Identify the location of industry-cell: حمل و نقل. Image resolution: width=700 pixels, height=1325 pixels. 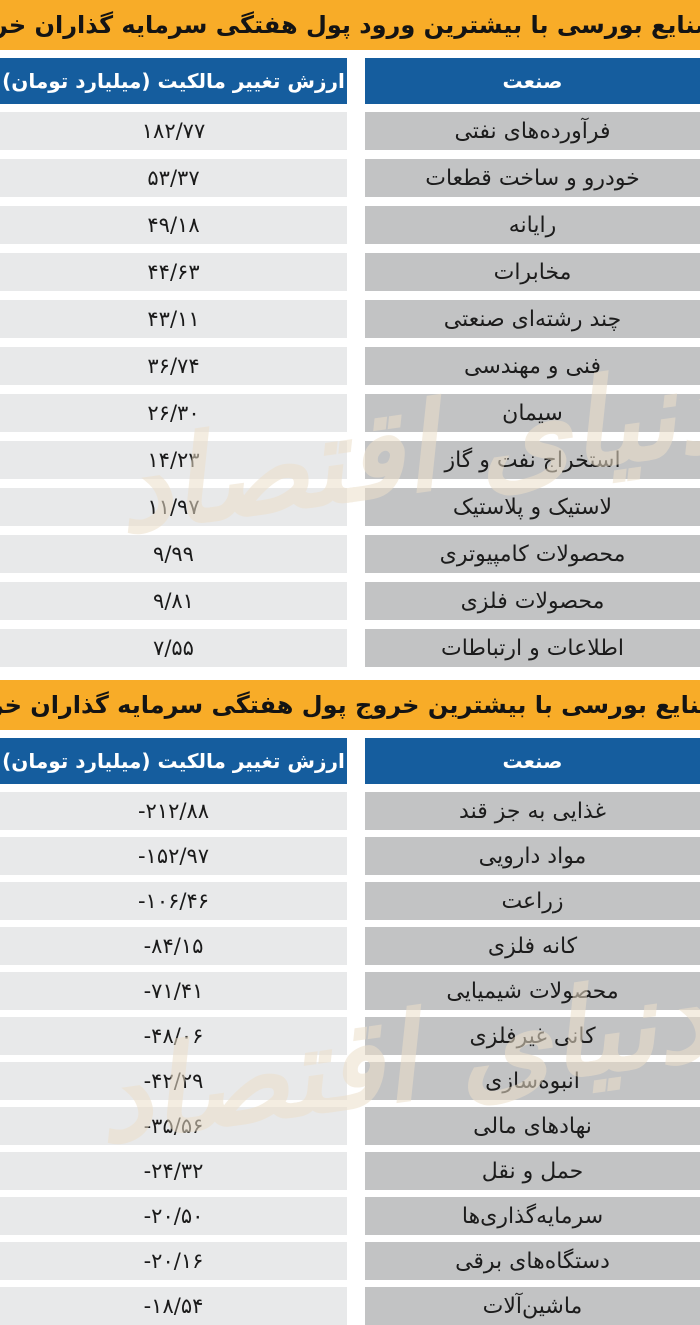
(532, 1171).